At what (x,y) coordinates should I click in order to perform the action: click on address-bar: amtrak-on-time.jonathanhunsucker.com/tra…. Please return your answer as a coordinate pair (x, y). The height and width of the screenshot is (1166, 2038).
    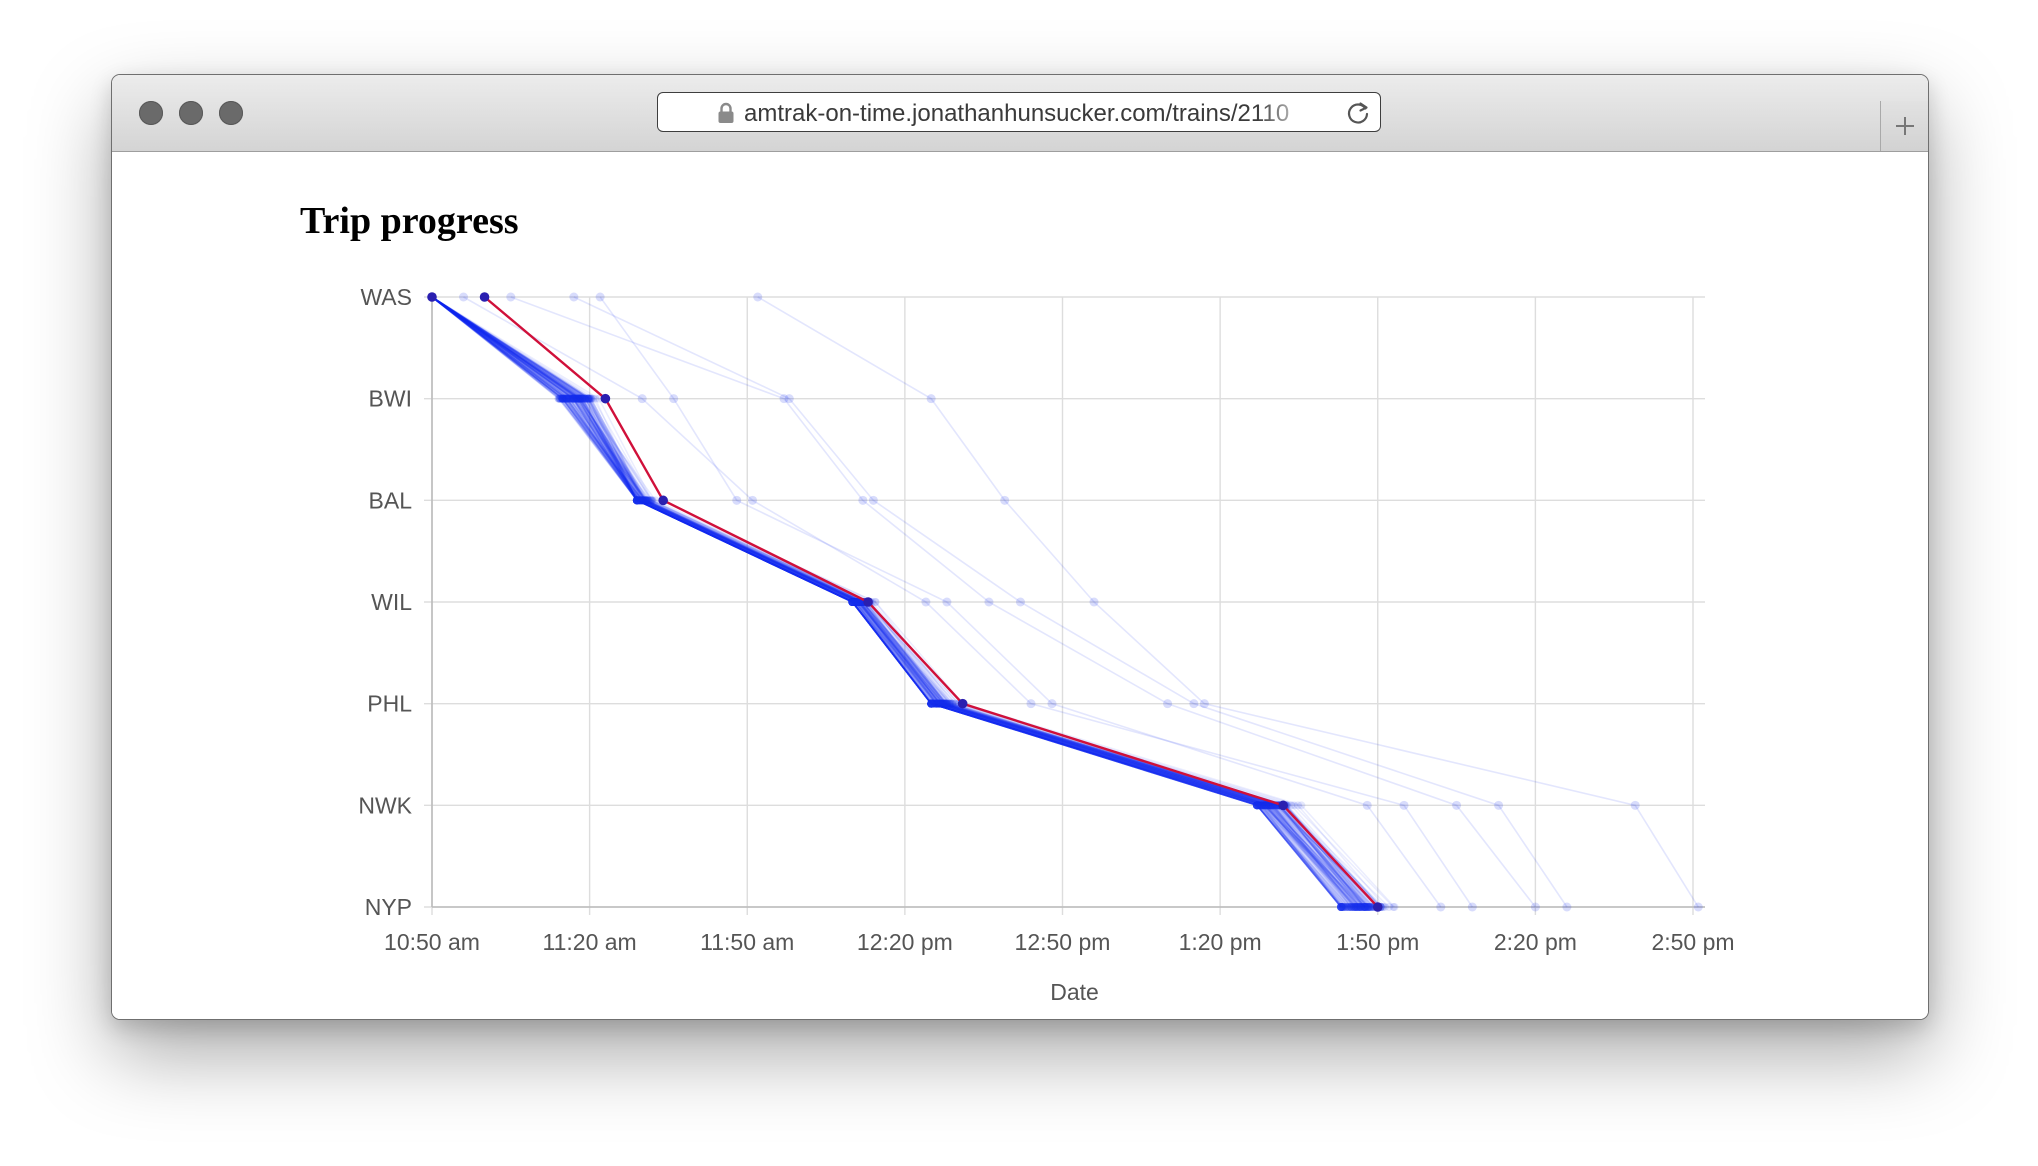
    Looking at the image, I should click on (1019, 112).